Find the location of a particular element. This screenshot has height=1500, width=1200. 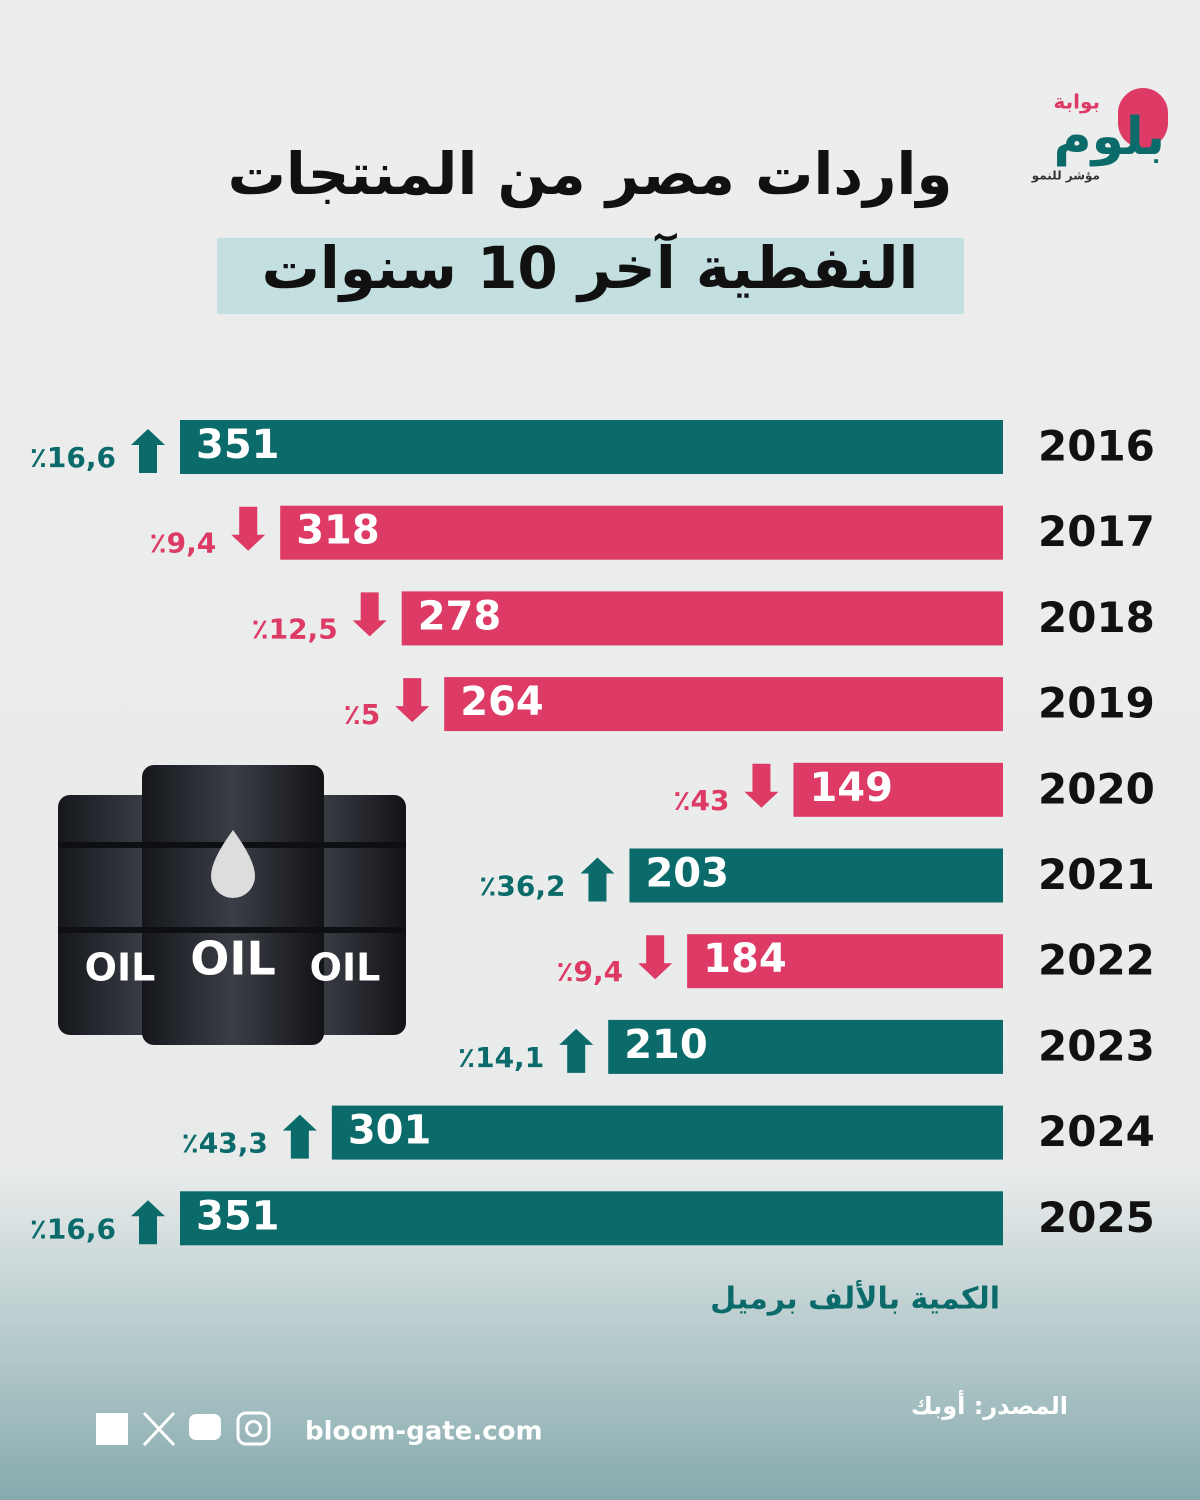

social-icons is located at coordinates (183, 1429).